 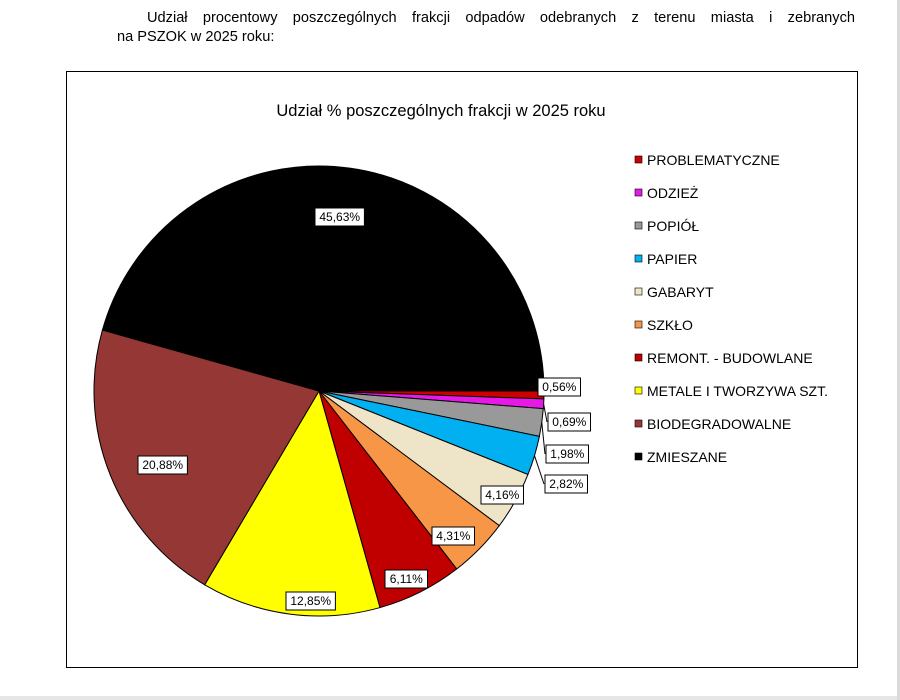 I want to click on data-label-text: 45,63%, so click(x=339, y=217).